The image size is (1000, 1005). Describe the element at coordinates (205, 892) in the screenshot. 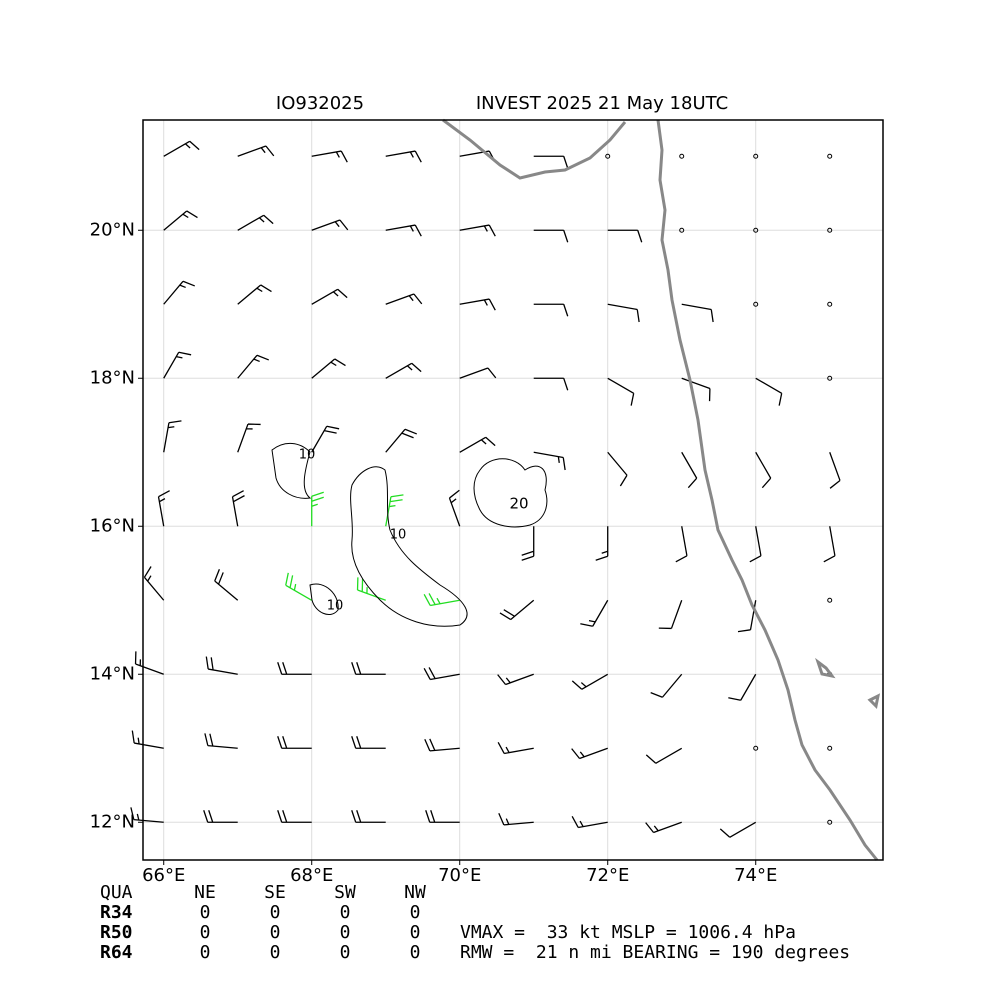

I see `table-header: NE` at that location.